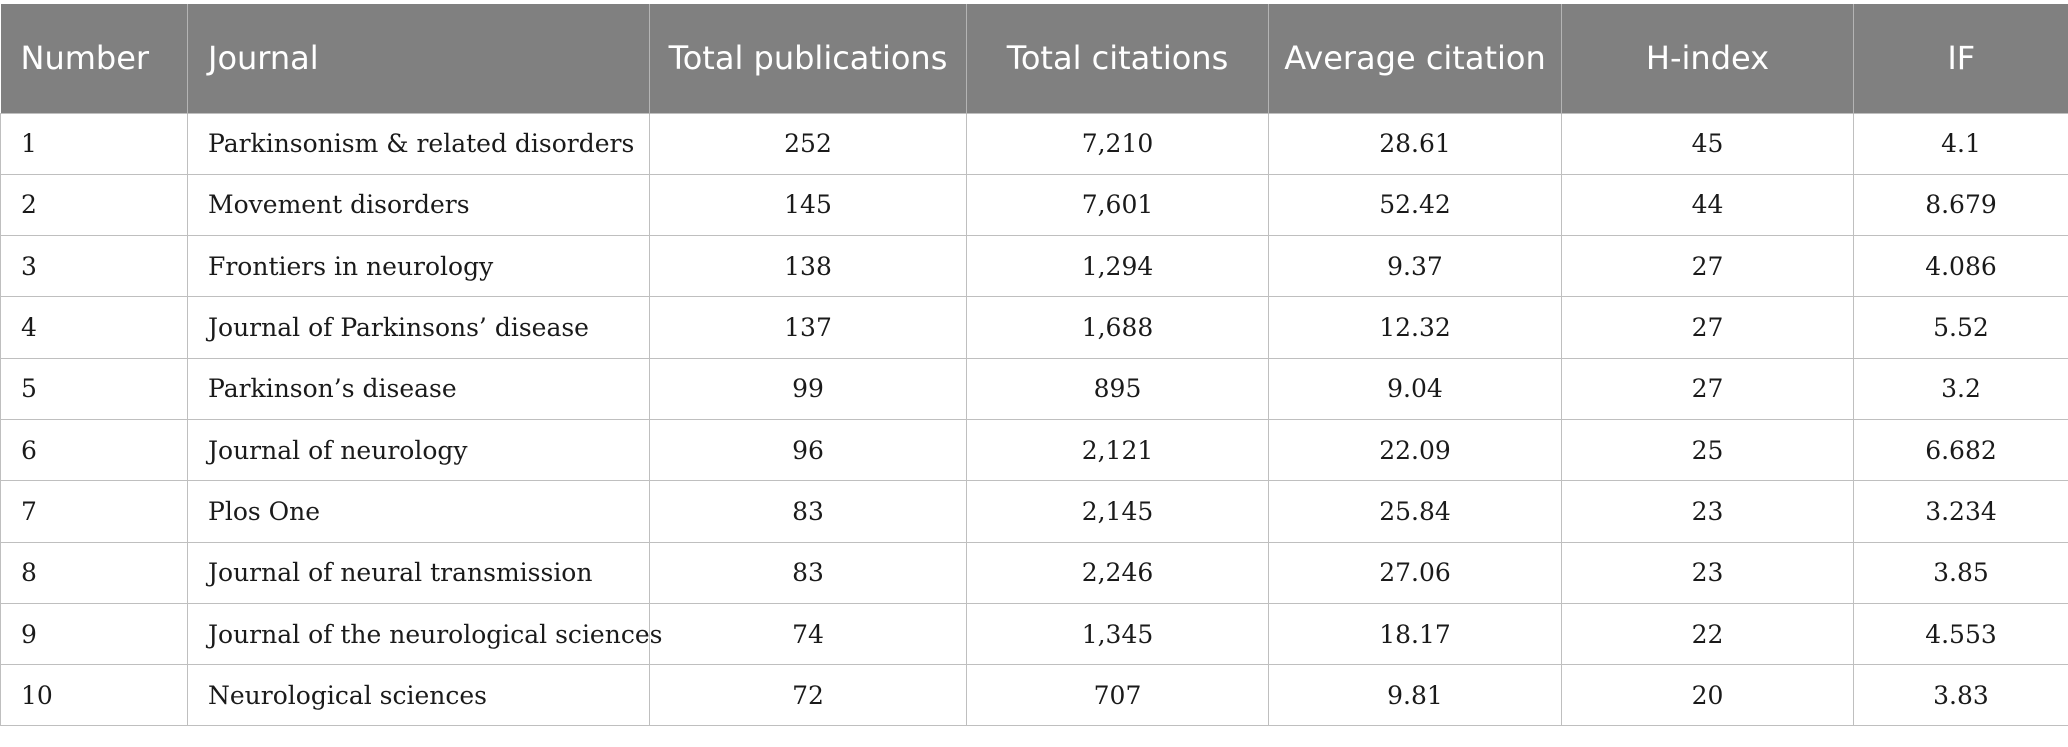 This screenshot has height=747, width=2068. What do you see at coordinates (1117, 143) in the screenshot?
I see `cell-total-citations: 7,210` at bounding box center [1117, 143].